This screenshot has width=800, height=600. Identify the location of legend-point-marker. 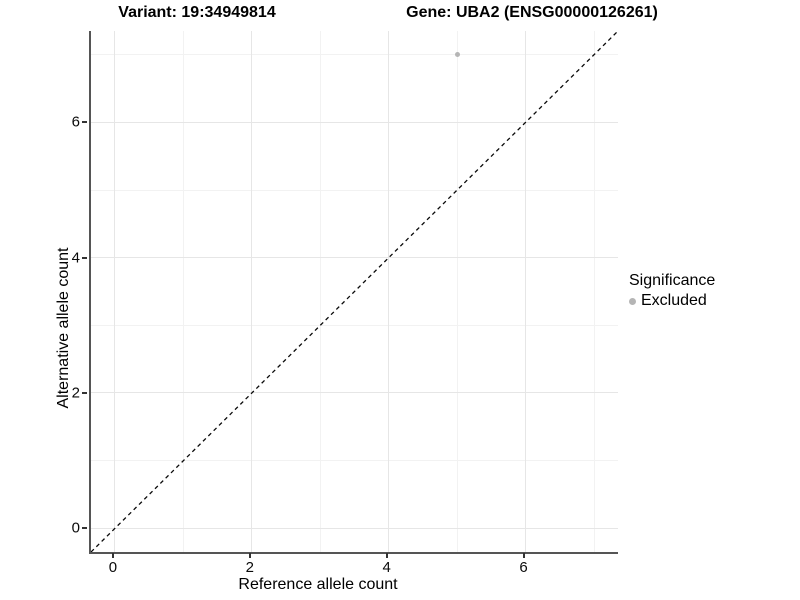
(632, 301).